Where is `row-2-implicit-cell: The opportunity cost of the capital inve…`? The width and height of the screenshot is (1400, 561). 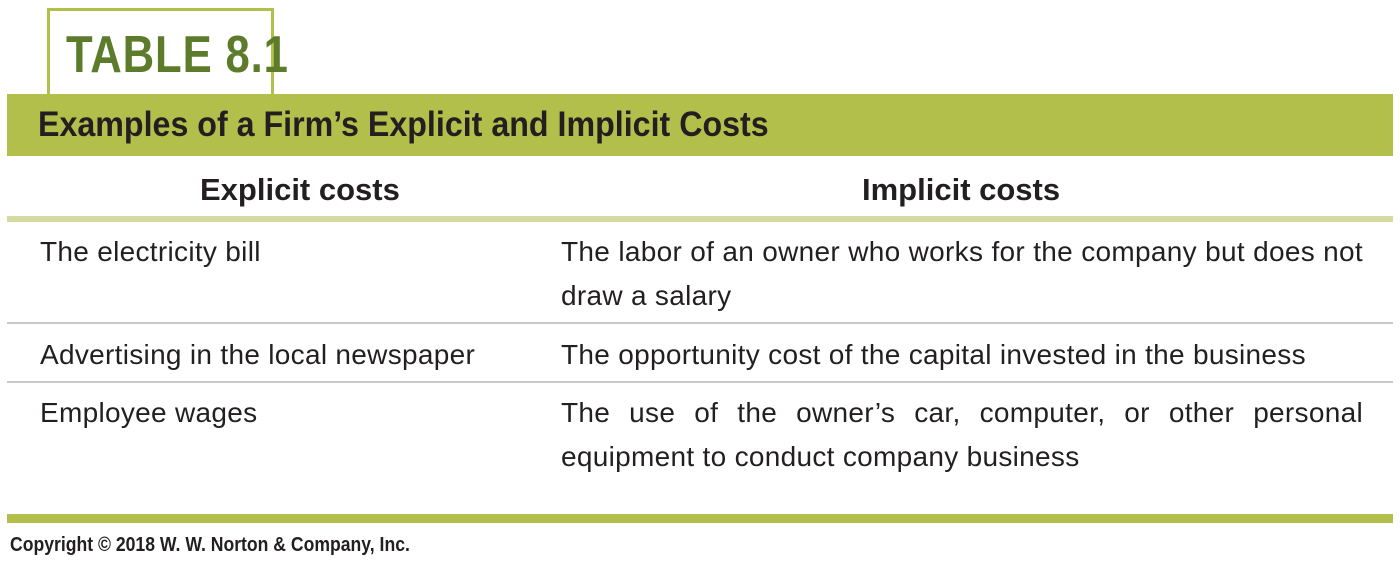 row-2-implicit-cell: The opportunity cost of the capital inve… is located at coordinates (933, 354).